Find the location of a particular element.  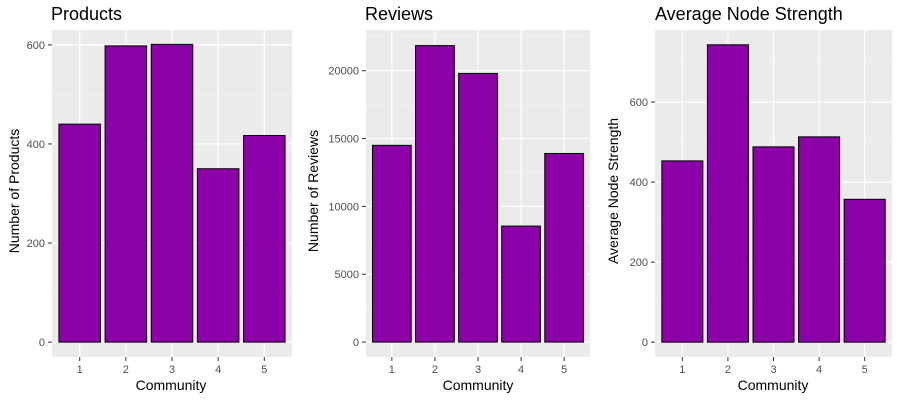

y-axis-title: Number of Products is located at coordinates (14, 191).